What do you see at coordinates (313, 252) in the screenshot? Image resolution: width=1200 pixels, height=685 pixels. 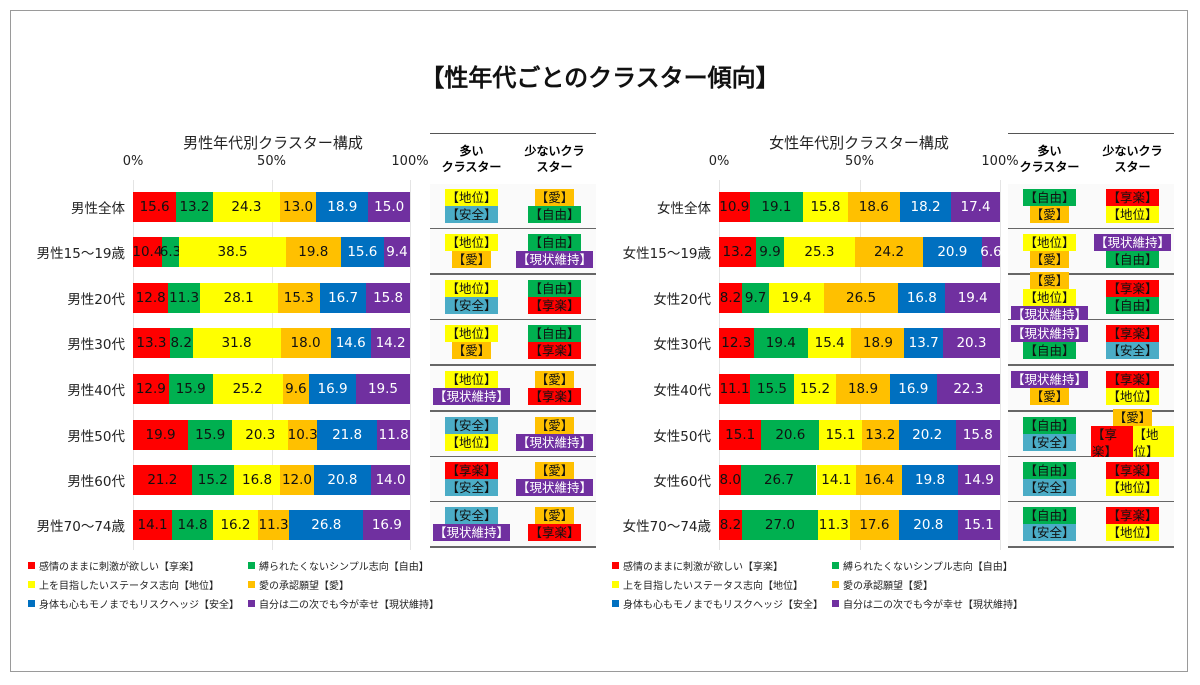 I see `bar-segment-愛: 19.8` at bounding box center [313, 252].